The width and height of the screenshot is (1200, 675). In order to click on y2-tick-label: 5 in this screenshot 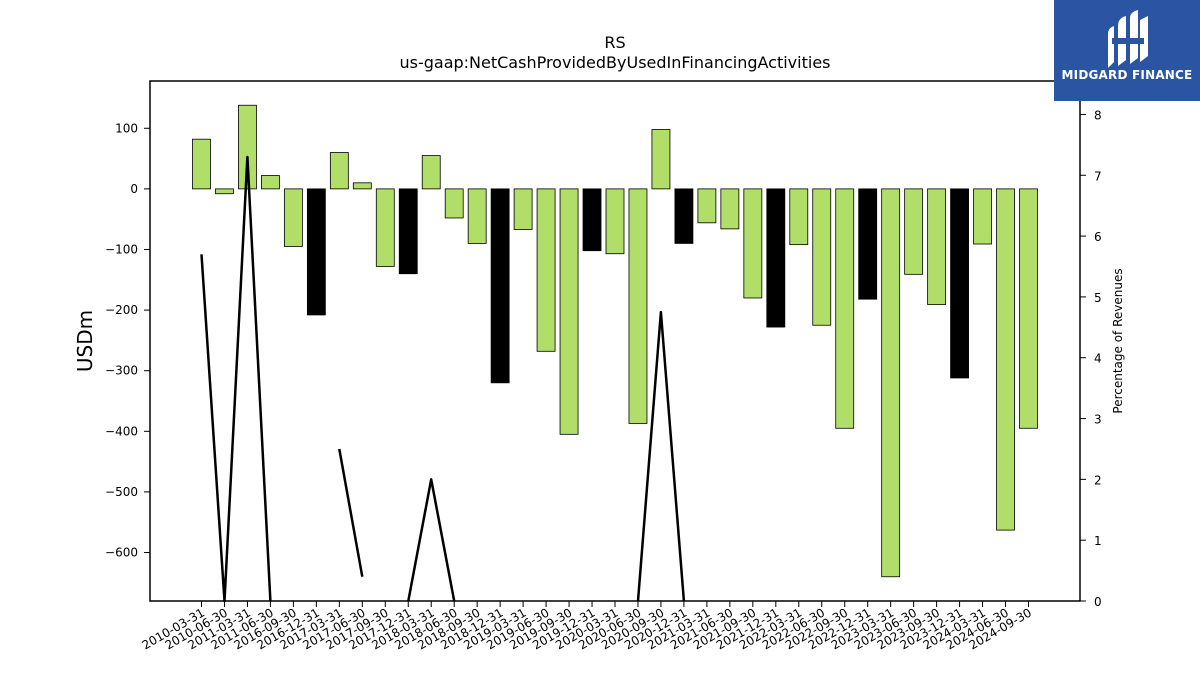, I will do `click(1098, 298)`.